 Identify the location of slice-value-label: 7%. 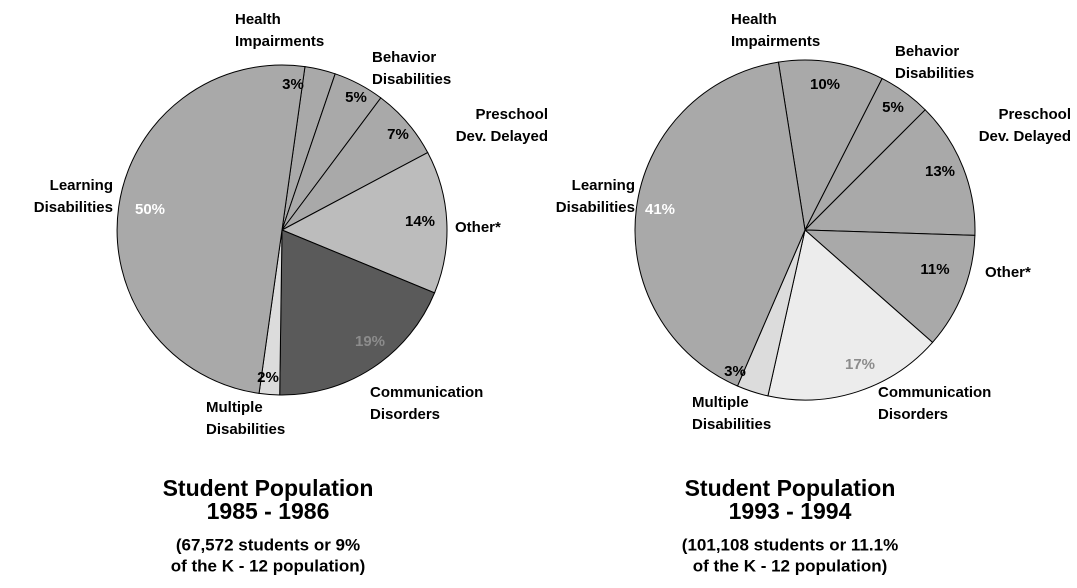
(398, 134).